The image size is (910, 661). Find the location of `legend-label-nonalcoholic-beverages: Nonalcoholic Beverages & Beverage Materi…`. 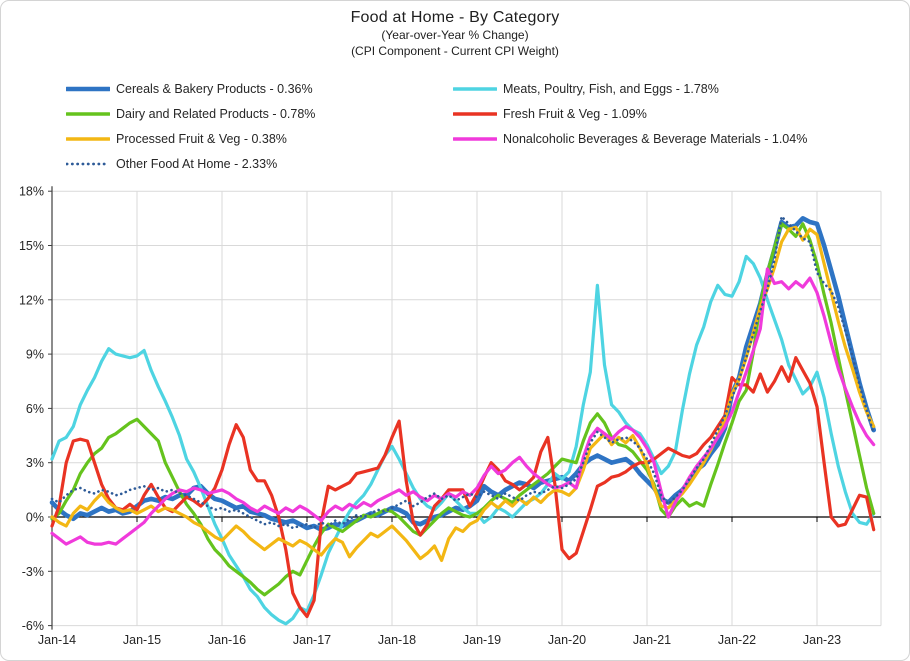

legend-label-nonalcoholic-beverages: Nonalcoholic Beverages & Beverage Materi… is located at coordinates (655, 139).